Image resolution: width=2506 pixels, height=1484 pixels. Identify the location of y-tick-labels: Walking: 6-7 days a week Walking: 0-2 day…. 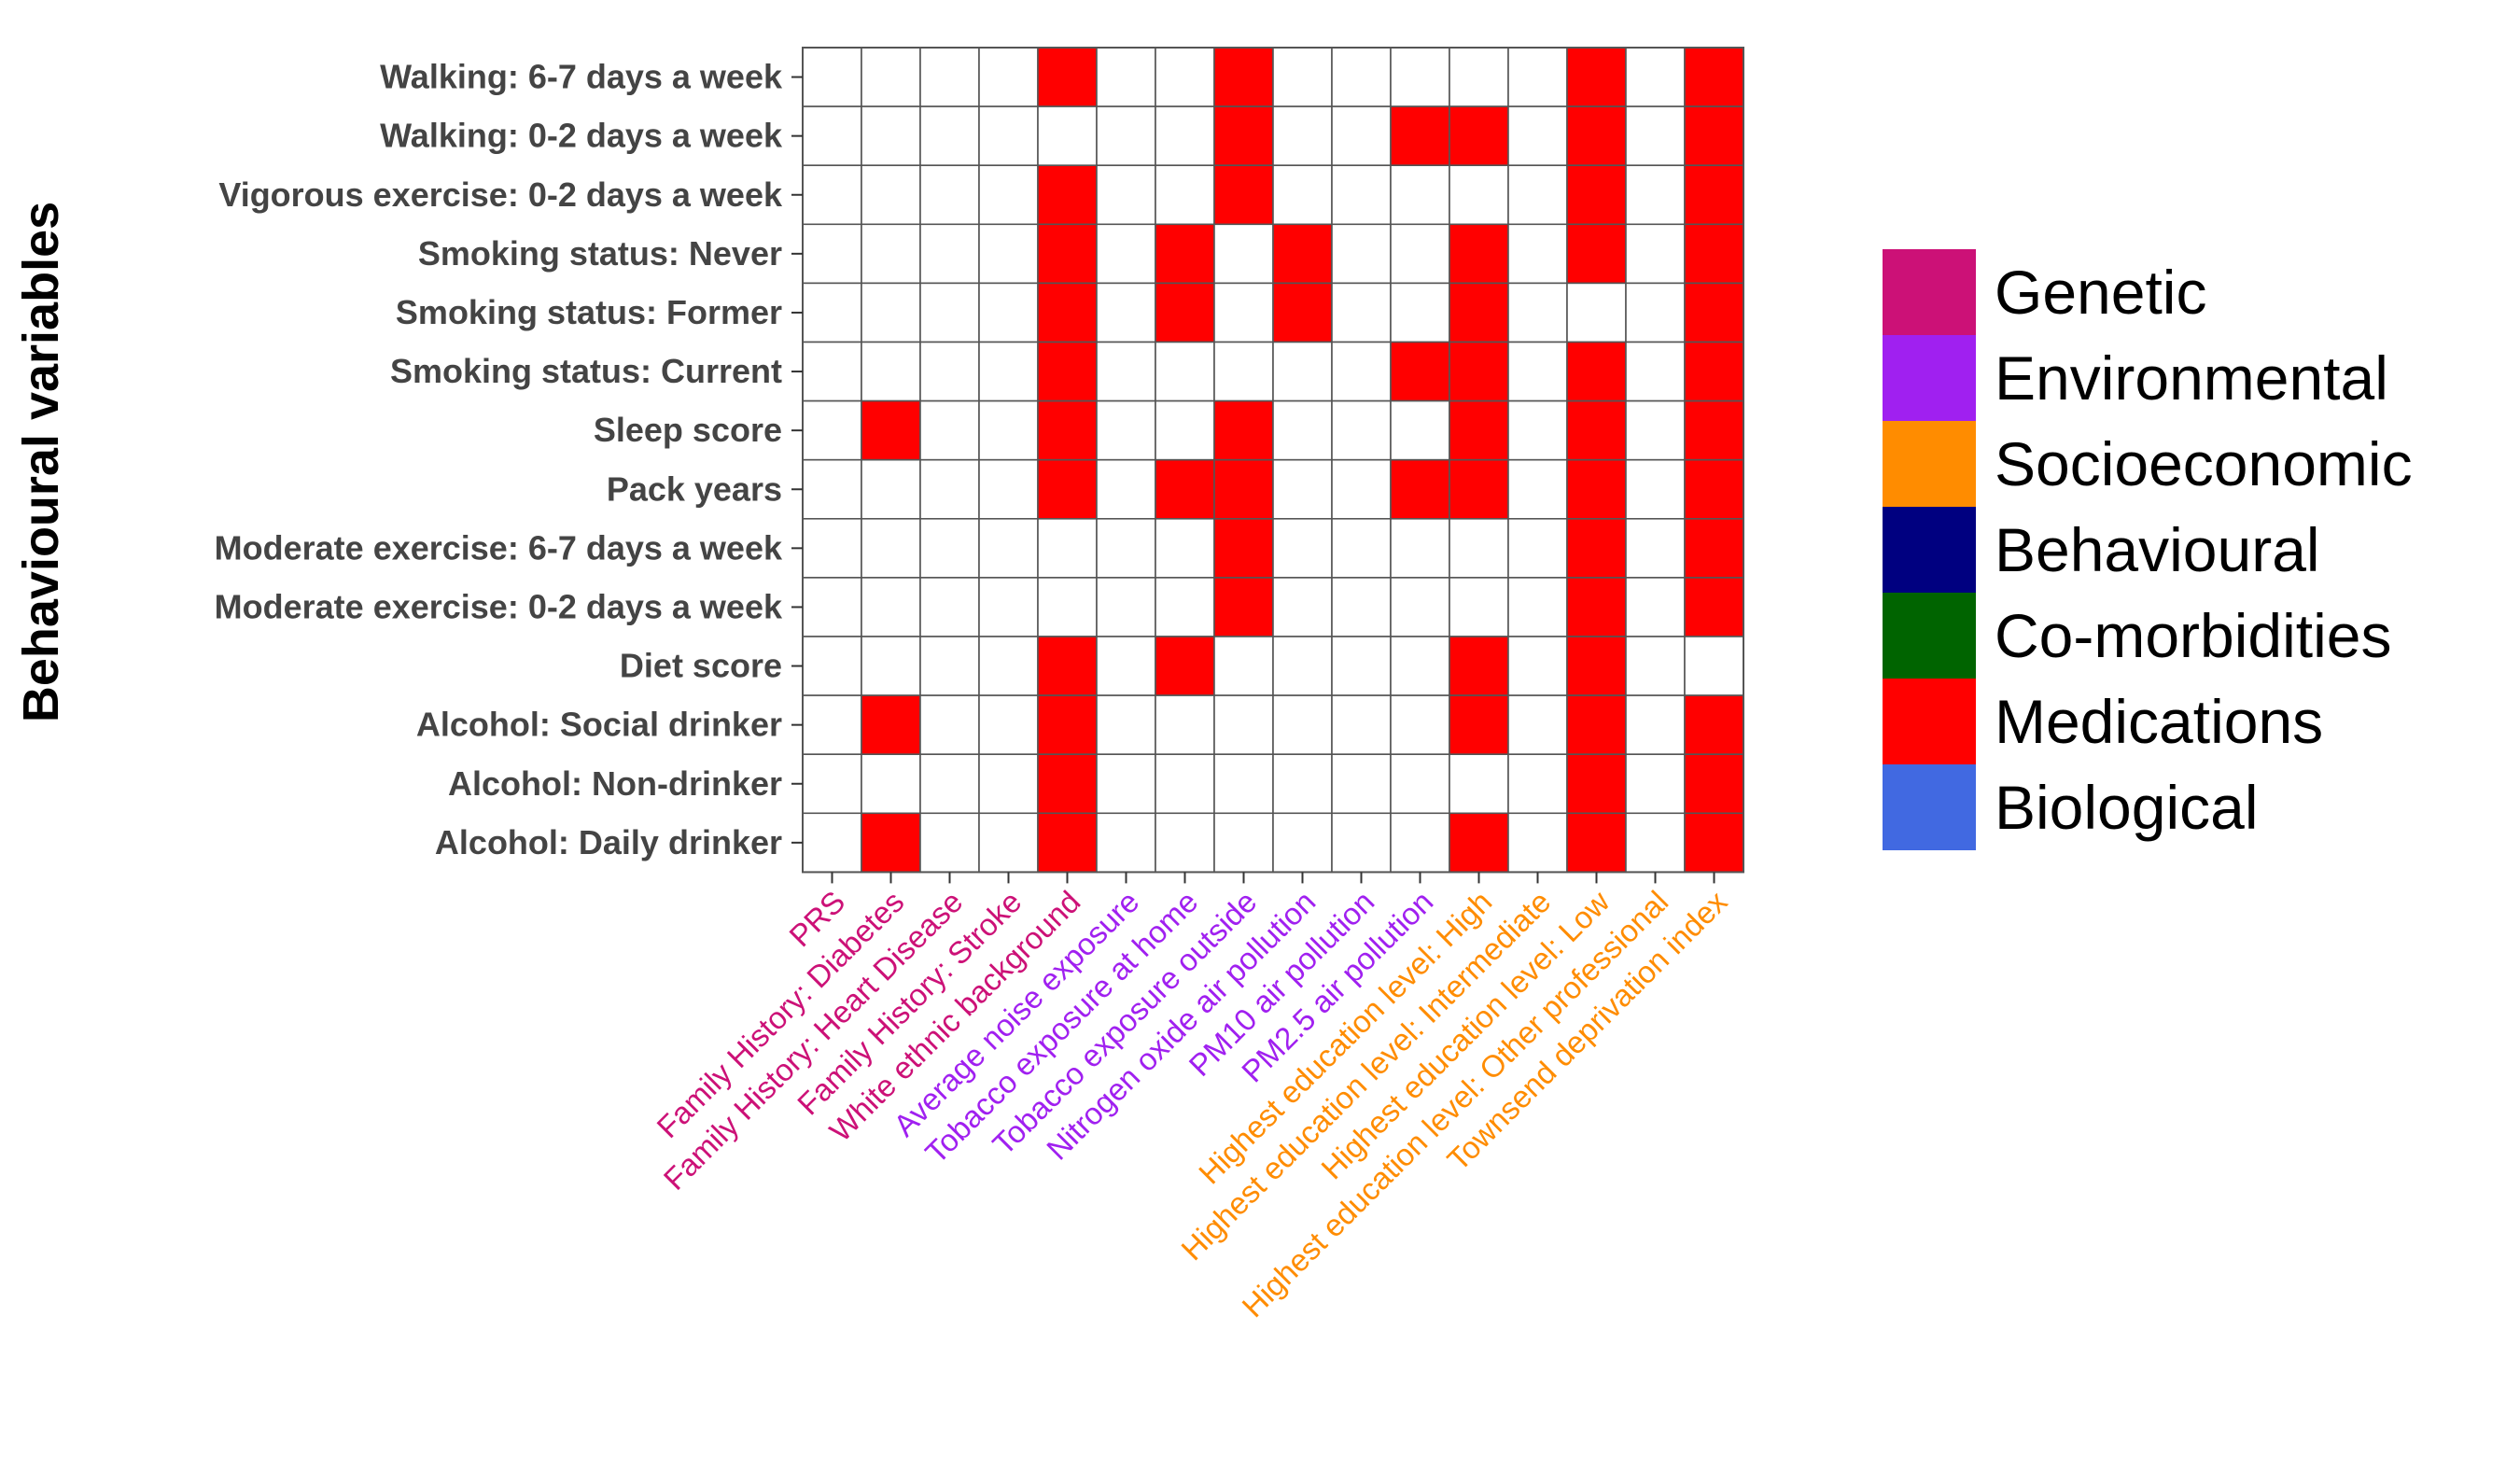
(509, 459).